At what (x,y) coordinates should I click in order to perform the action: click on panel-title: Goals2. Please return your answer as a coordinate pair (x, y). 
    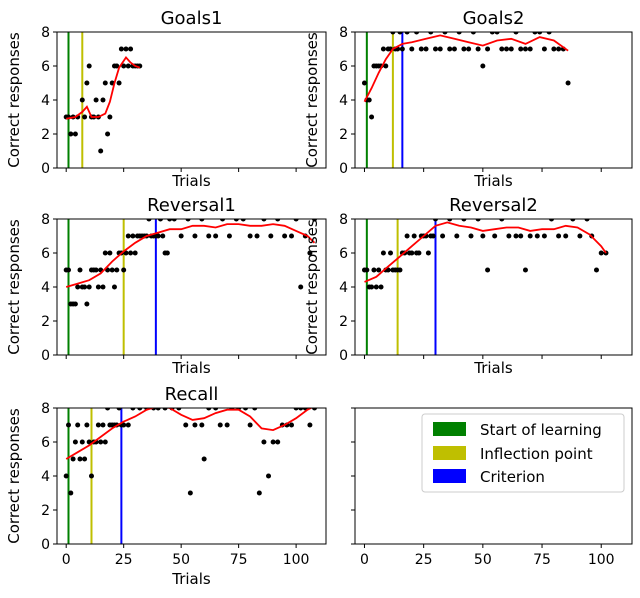
    Looking at the image, I should click on (494, 18).